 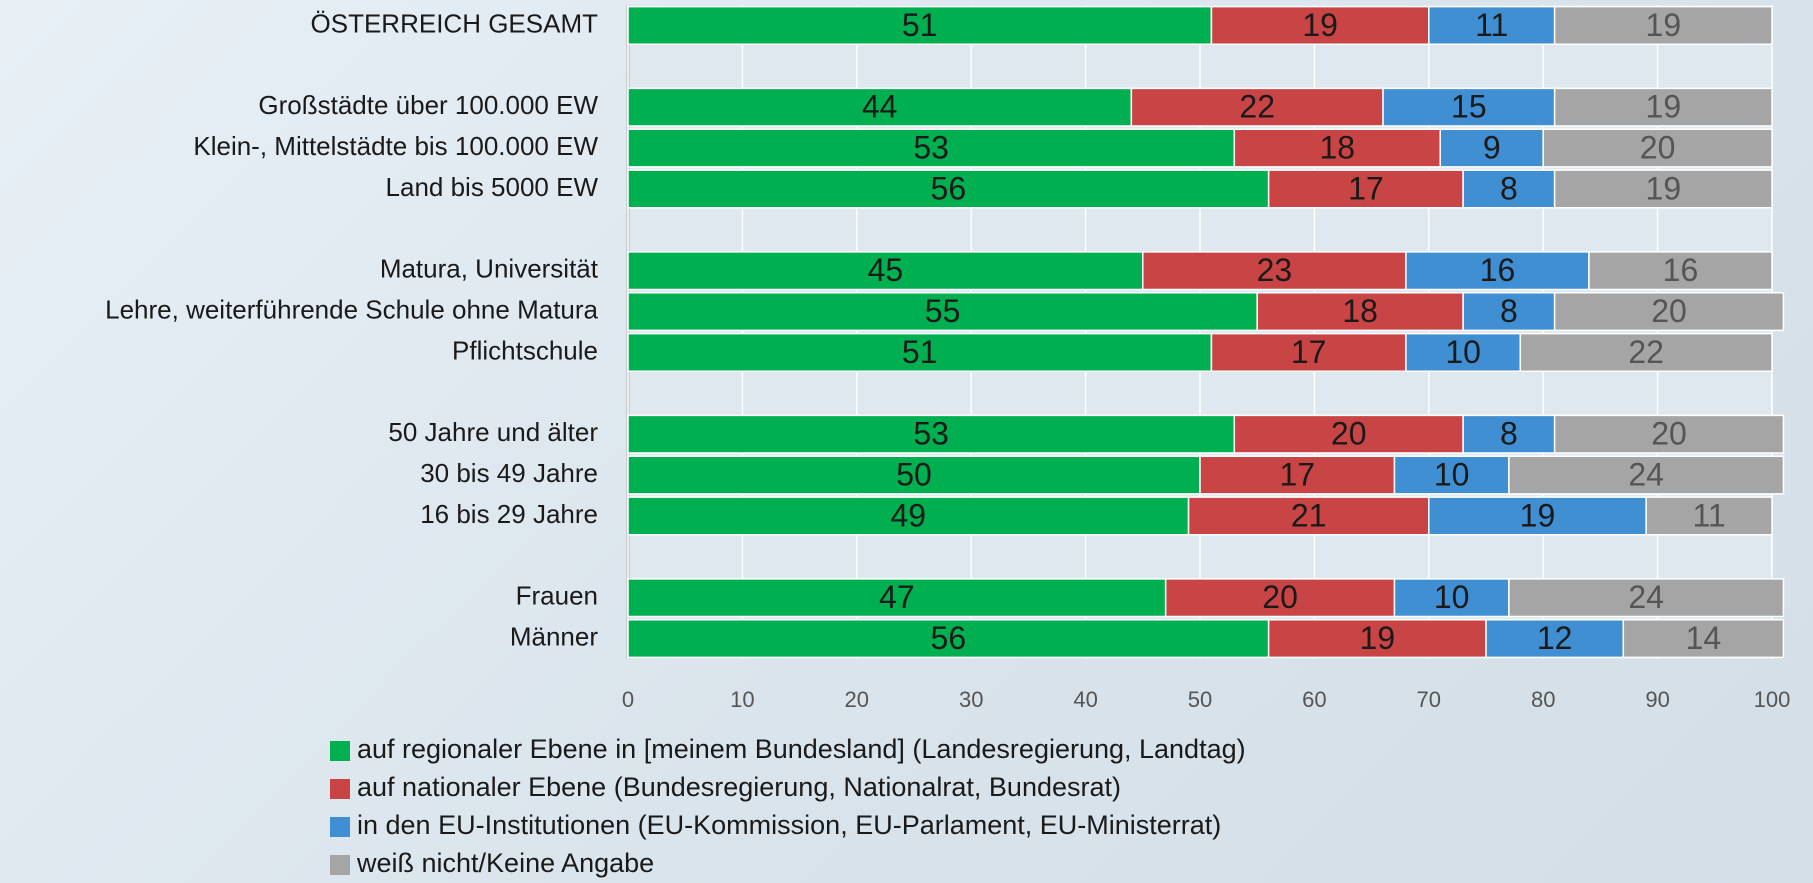 I want to click on category-label: Lehre, weiterführende Schule ohne Matura, so click(x=351, y=309).